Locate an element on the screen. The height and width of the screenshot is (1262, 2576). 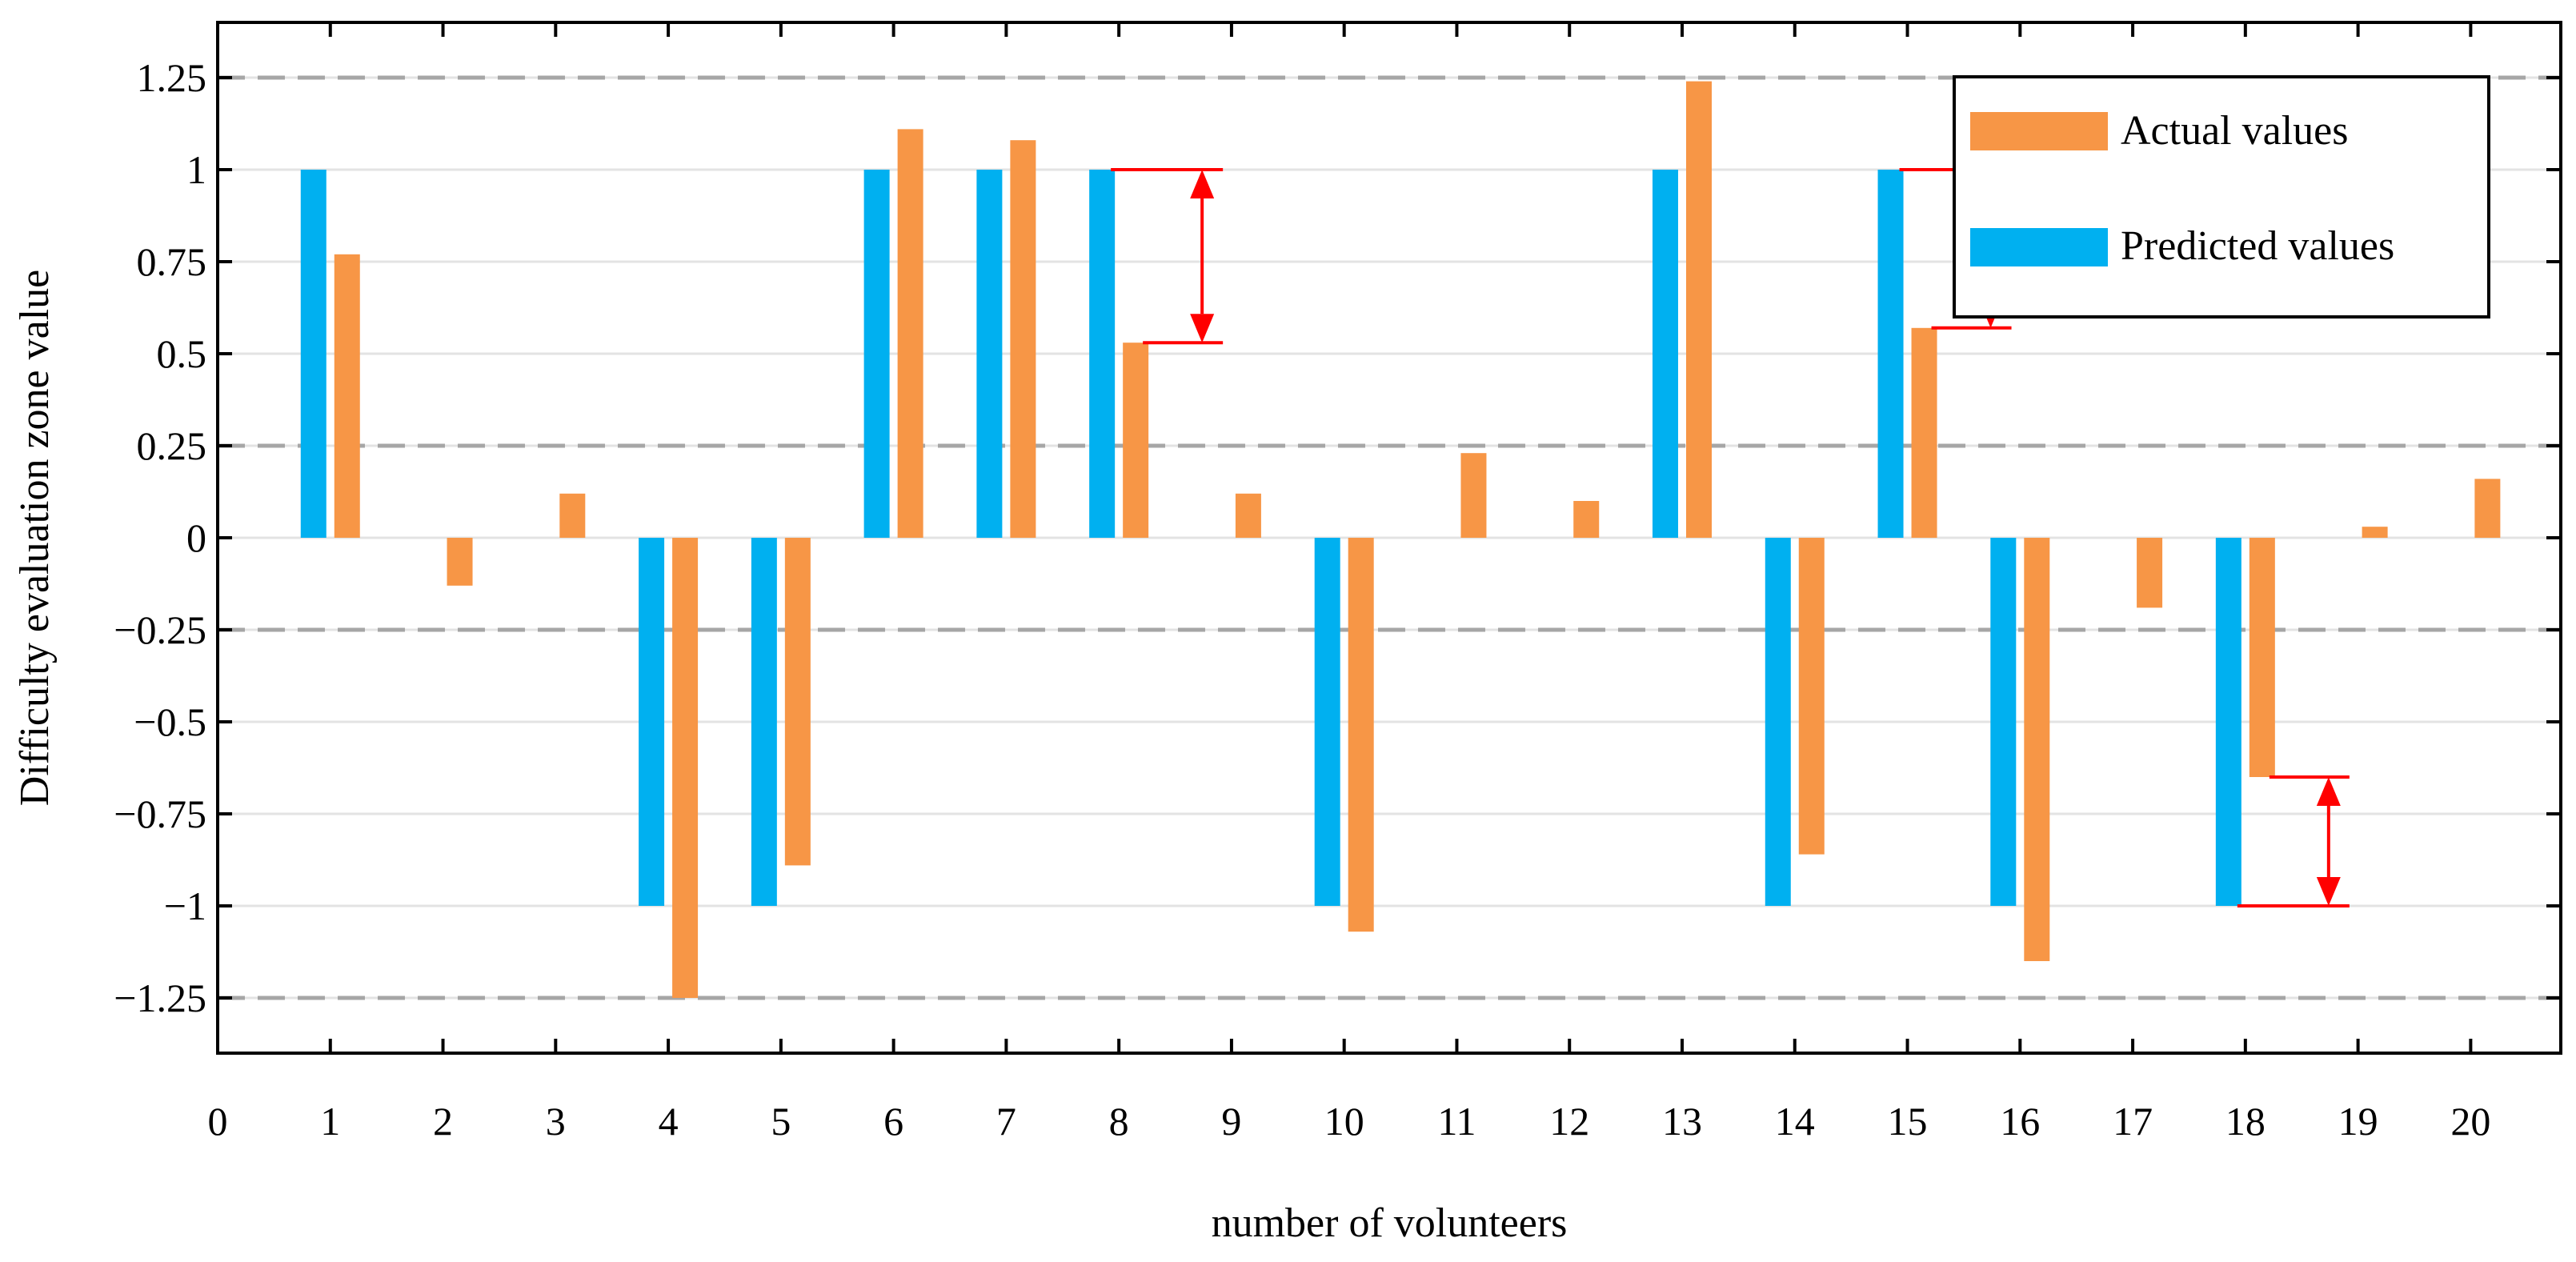
x-tick-label: 4 is located at coordinates (669, 1121).